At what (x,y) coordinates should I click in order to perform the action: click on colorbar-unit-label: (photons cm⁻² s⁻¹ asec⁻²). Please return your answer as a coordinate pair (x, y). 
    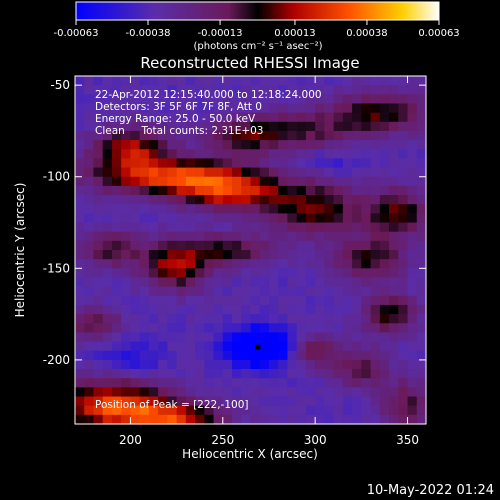
    Looking at the image, I should click on (257, 46).